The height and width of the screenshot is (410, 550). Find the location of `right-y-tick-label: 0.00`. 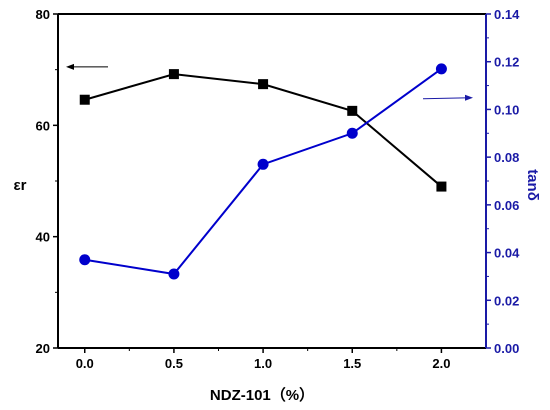

right-y-tick-label: 0.00 is located at coordinates (506, 348).